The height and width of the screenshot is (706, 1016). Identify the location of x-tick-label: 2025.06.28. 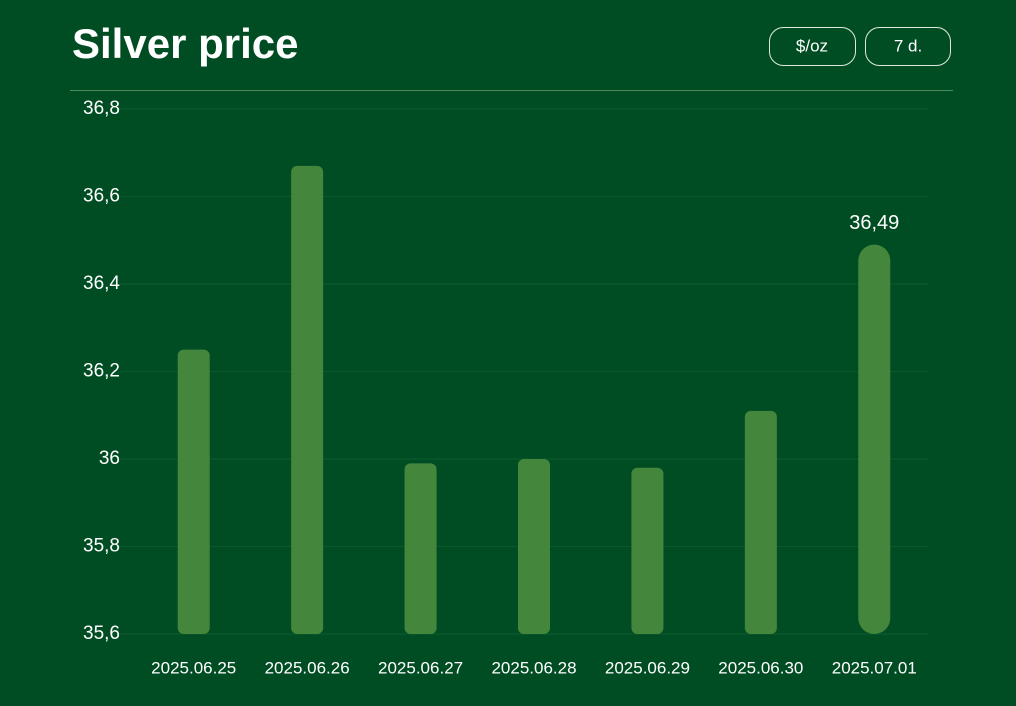
(533, 667).